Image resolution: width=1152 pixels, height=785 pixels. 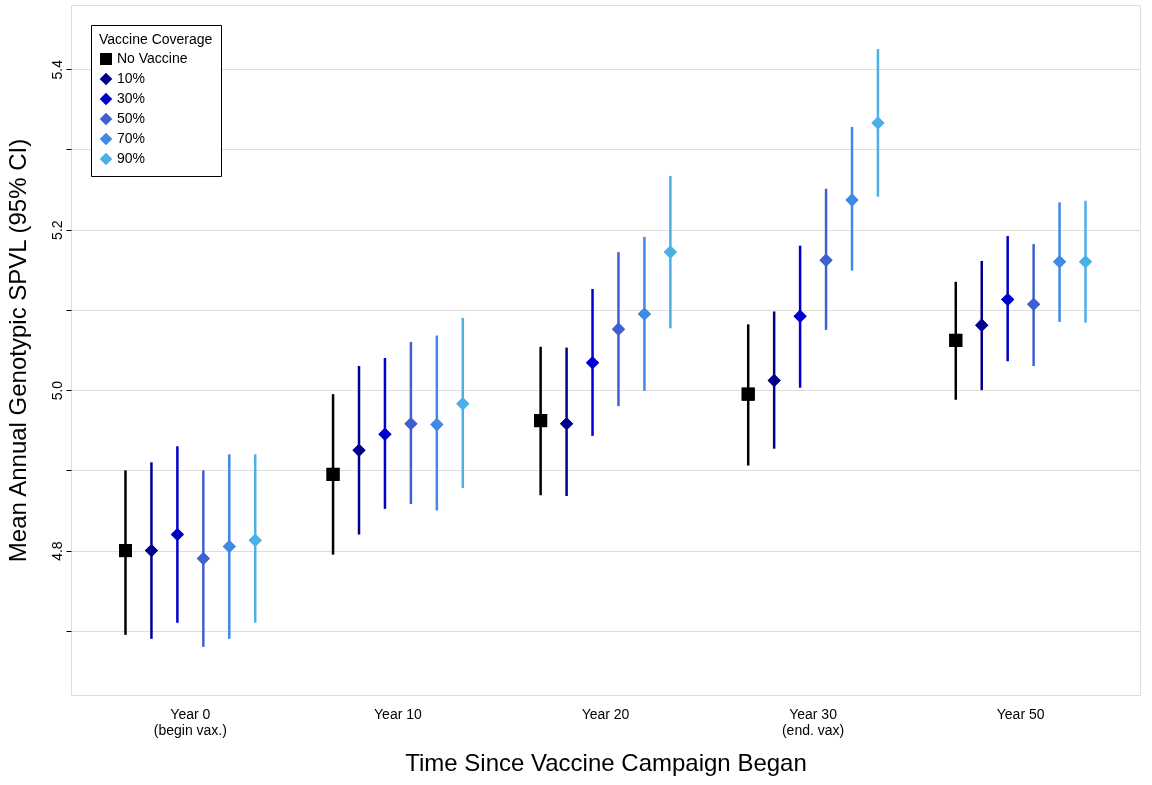 I want to click on x-axis-title: Time Since Vaccine Campaign Began, so click(x=606, y=762).